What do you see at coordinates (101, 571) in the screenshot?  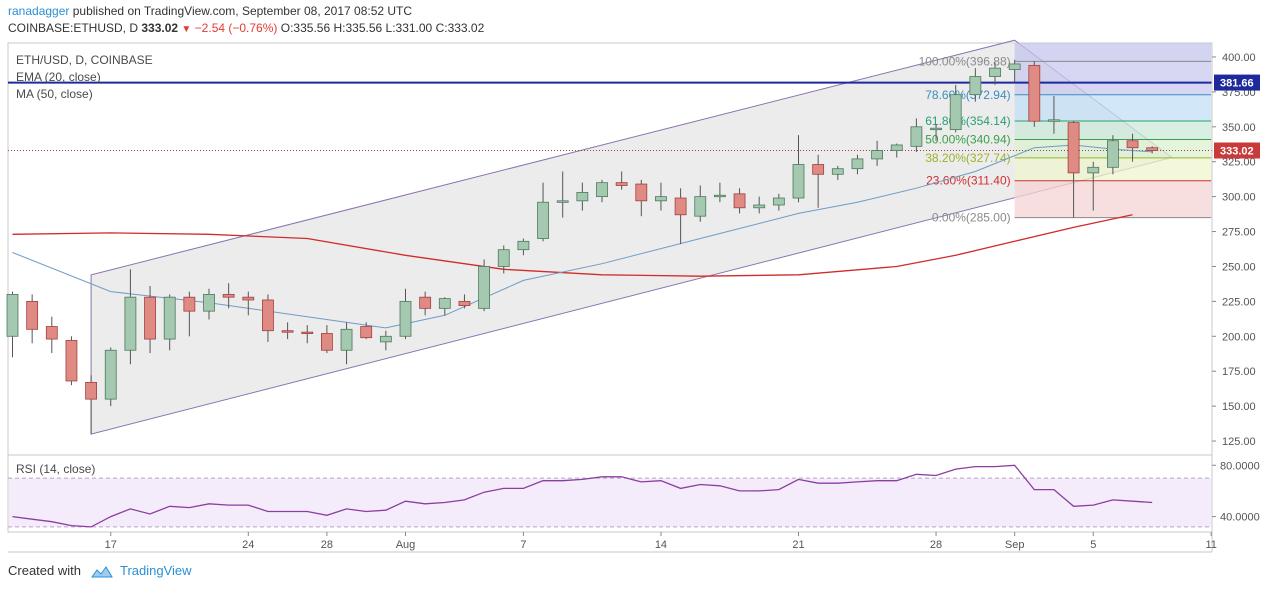 I see `tradingview-logo-icon` at bounding box center [101, 571].